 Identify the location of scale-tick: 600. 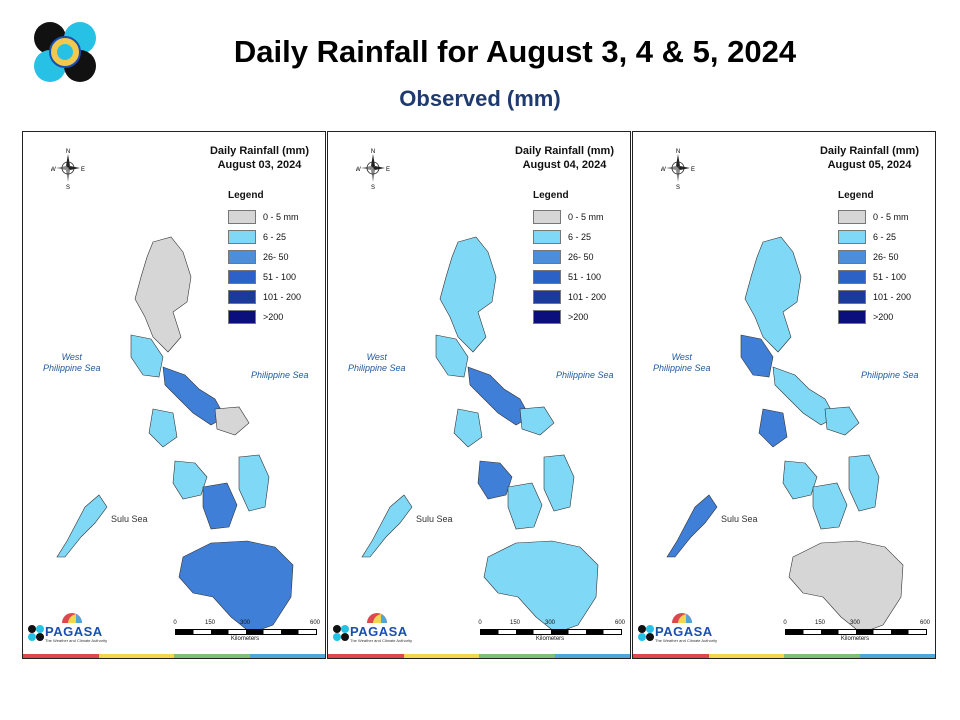
(315, 623).